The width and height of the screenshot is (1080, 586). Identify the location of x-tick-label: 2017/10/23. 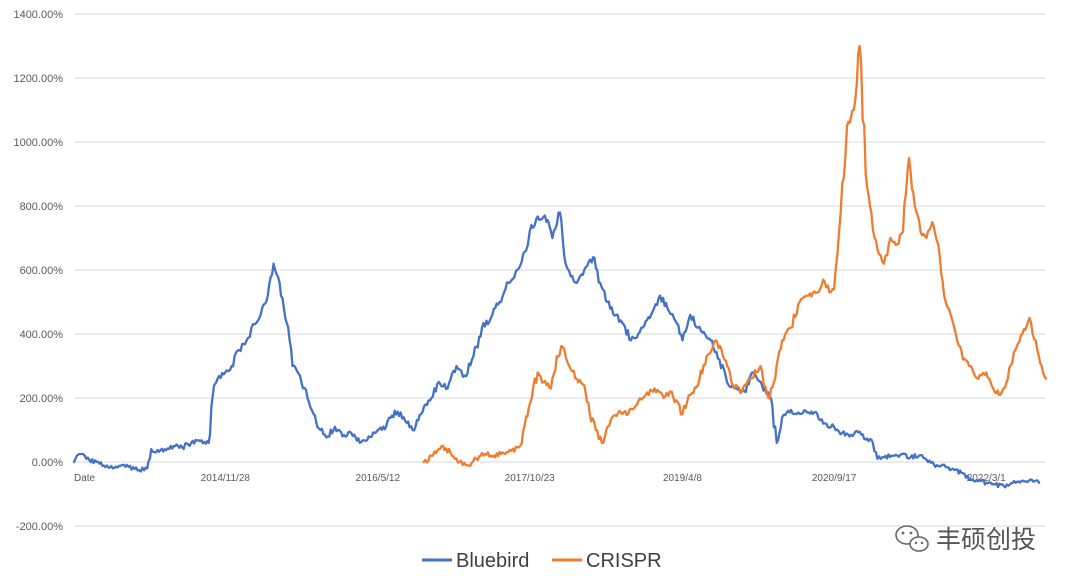
(530, 478).